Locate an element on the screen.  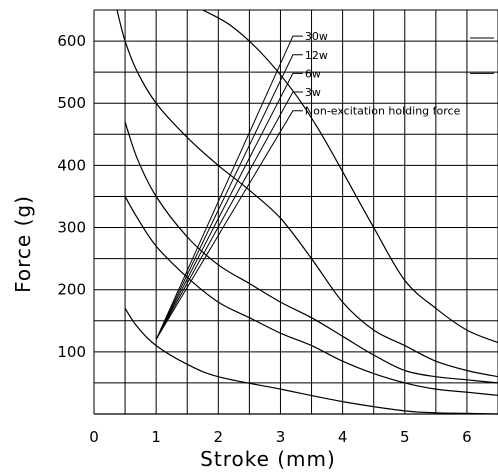
legend-label-1: 12w is located at coordinates (316, 55).